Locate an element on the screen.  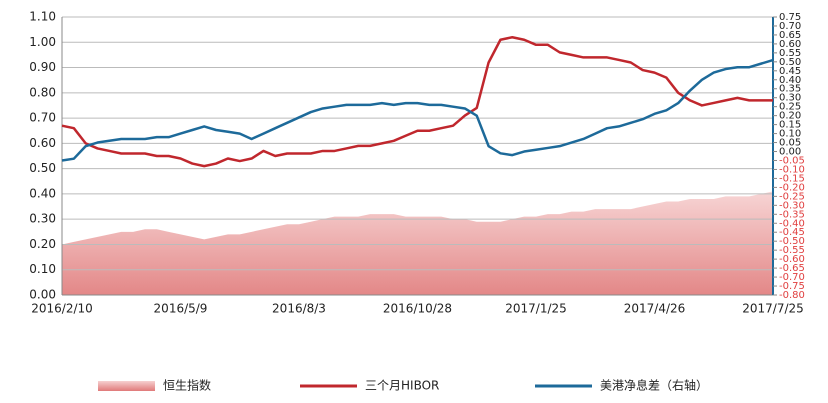
y2-tick-label: 0.45 is located at coordinates (790, 71).